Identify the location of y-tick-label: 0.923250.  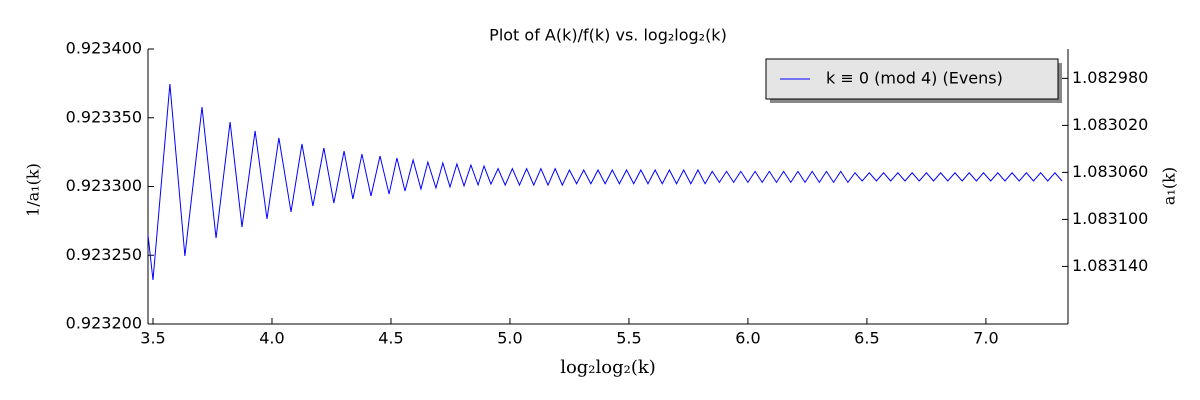
(104, 254).